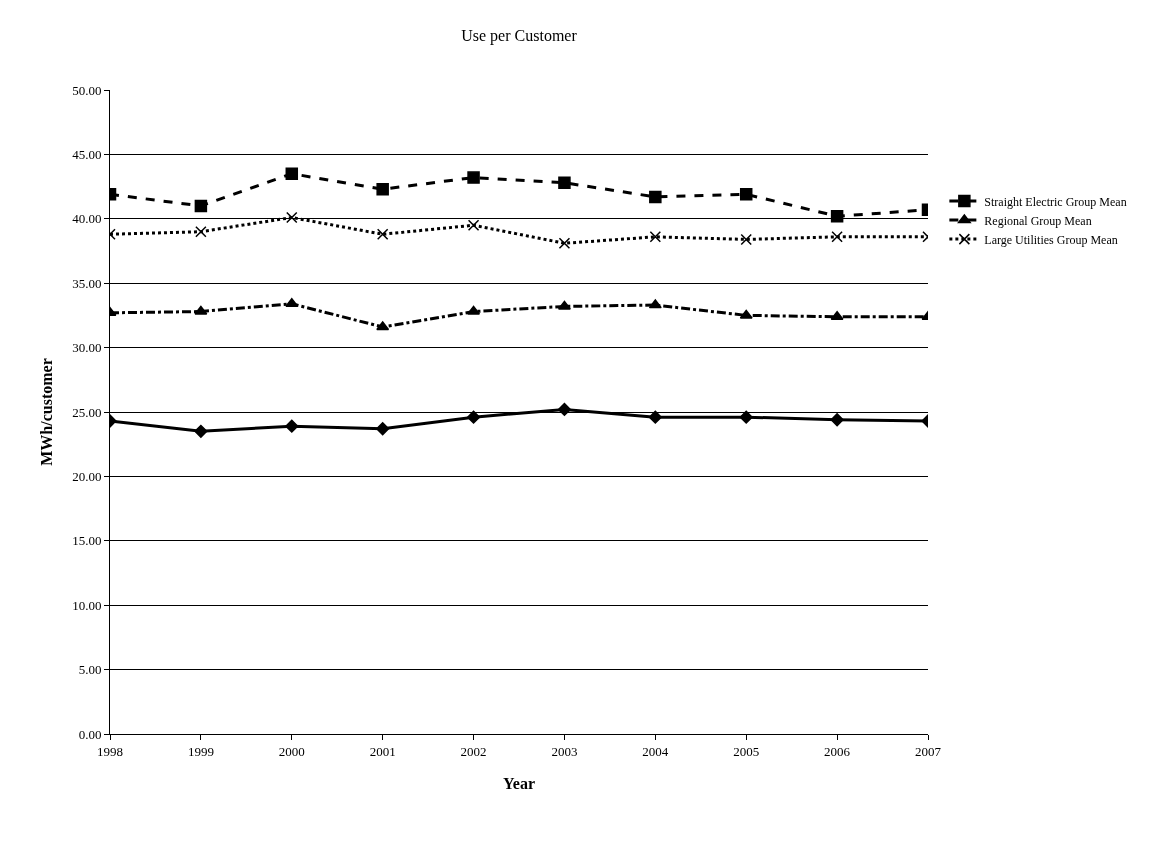 The width and height of the screenshot is (1158, 864). Describe the element at coordinates (519, 784) in the screenshot. I see `x-axis-title: Year` at that location.